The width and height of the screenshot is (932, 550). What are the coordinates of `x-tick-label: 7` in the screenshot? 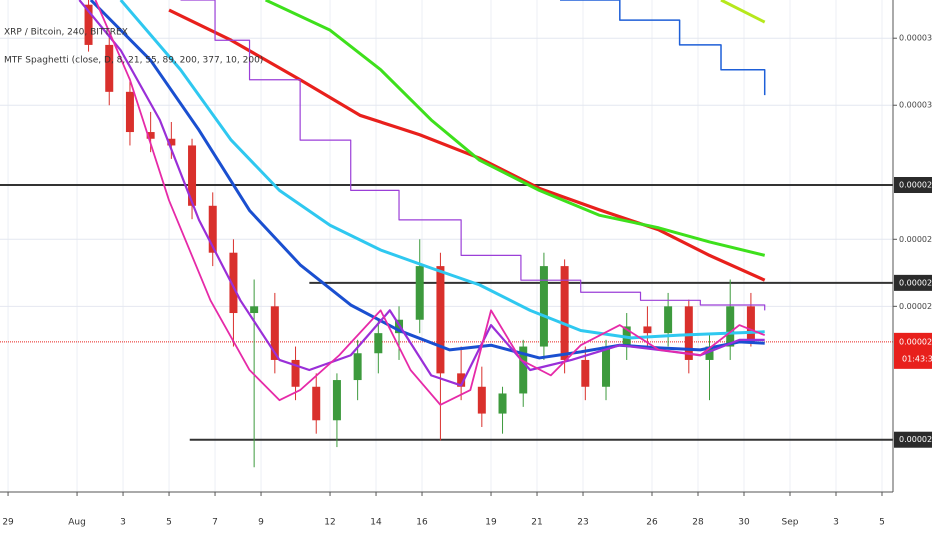 It's located at (215, 523).